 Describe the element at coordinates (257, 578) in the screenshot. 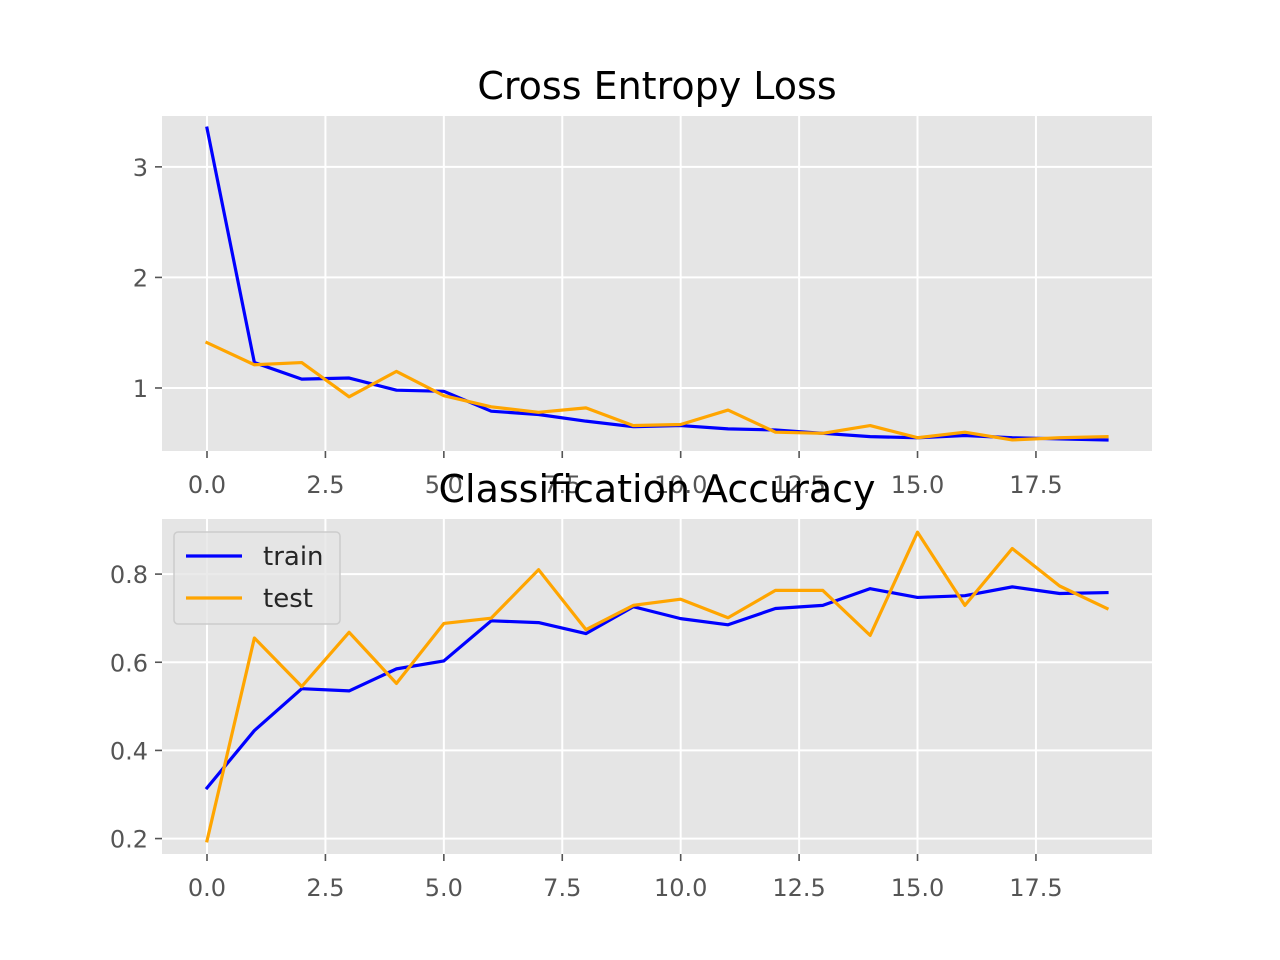

I see `legend: train test` at that location.